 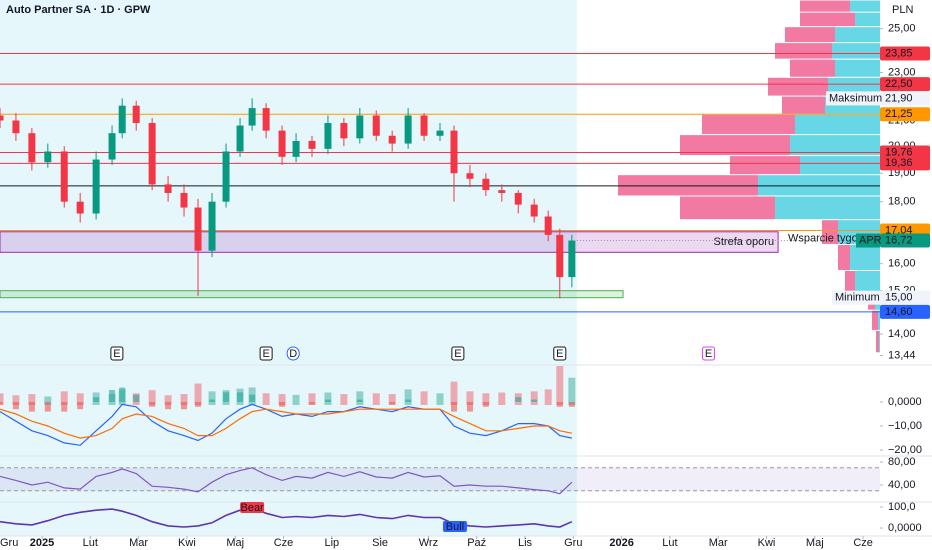 What do you see at coordinates (857, 298) in the screenshot?
I see `price-name: Minimum` at bounding box center [857, 298].